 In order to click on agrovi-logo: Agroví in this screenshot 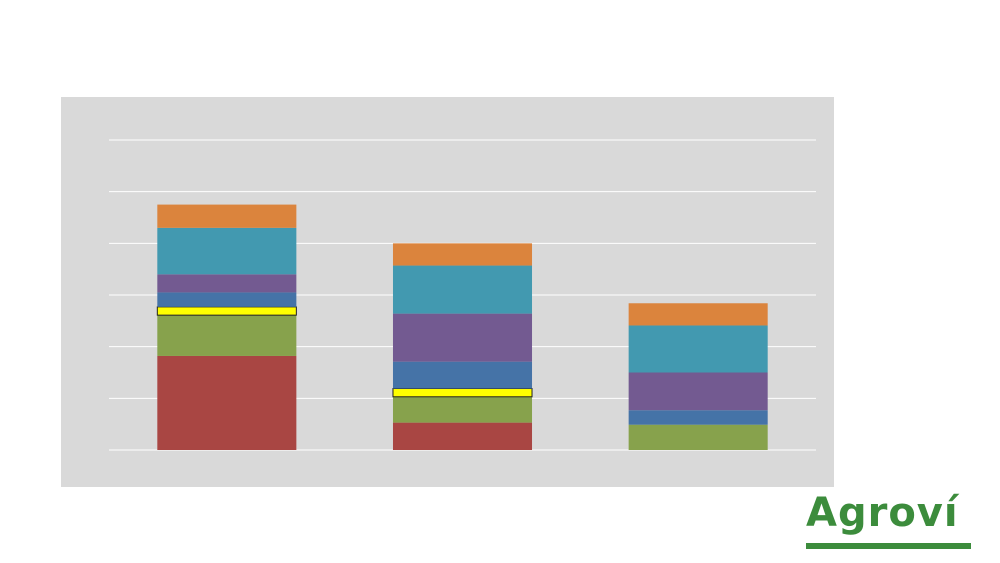, I will do `click(889, 521)`.